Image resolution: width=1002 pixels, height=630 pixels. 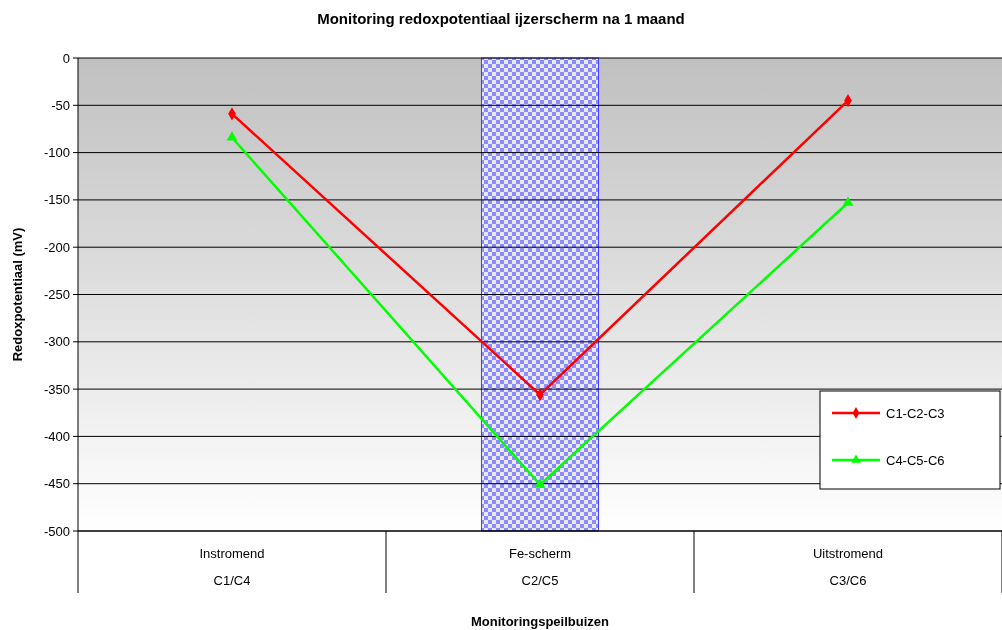 I want to click on y-tick-label: -250, so click(x=56, y=295).